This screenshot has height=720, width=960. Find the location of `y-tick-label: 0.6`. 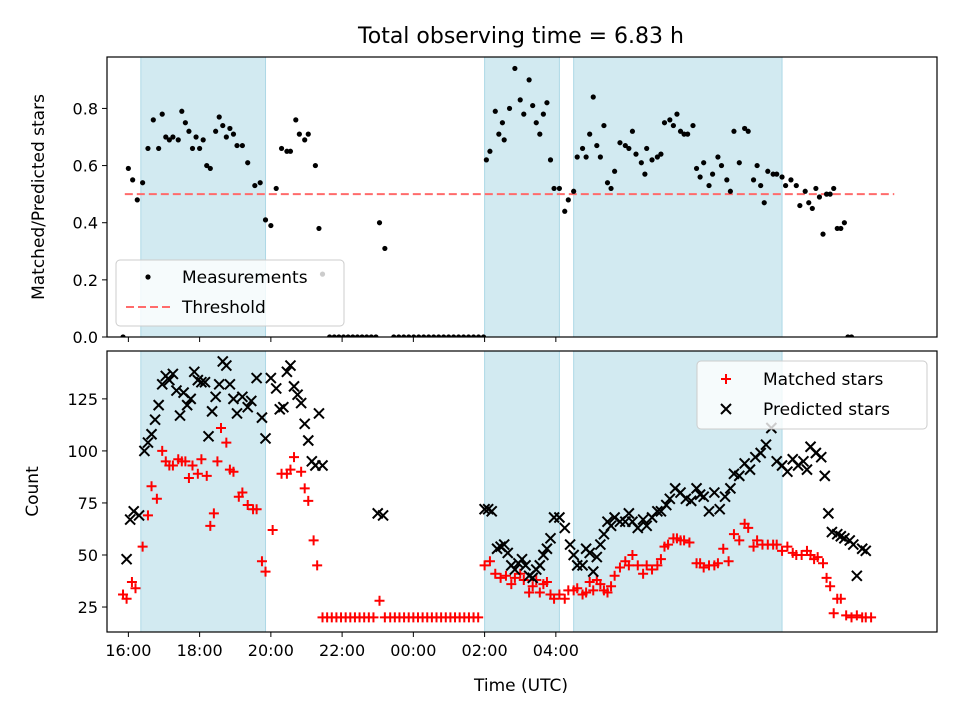

y-tick-label: 0.6 is located at coordinates (85, 166).